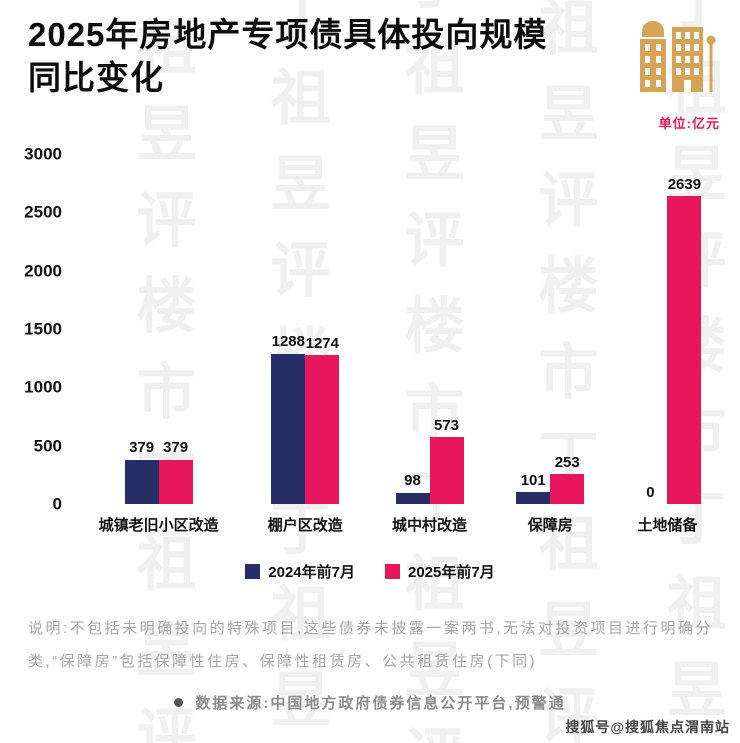  I want to click on bar-value-label: 98, so click(412, 481).